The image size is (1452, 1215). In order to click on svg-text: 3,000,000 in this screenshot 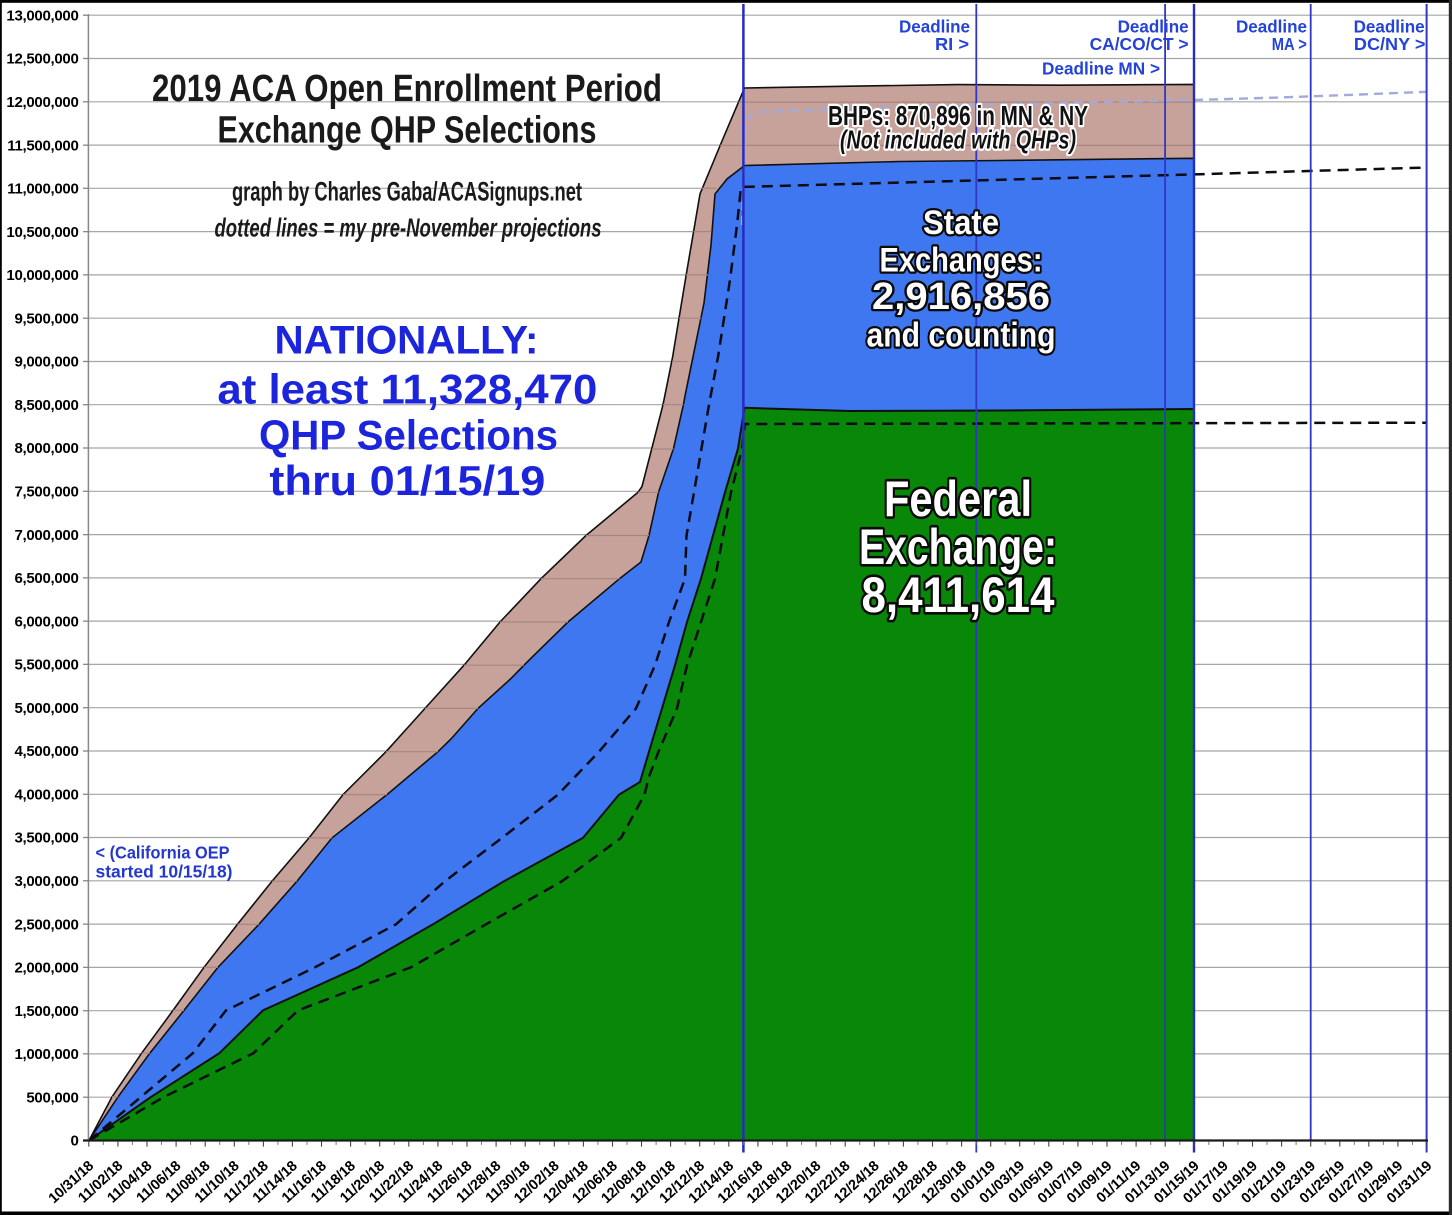, I will do `click(46, 881)`.